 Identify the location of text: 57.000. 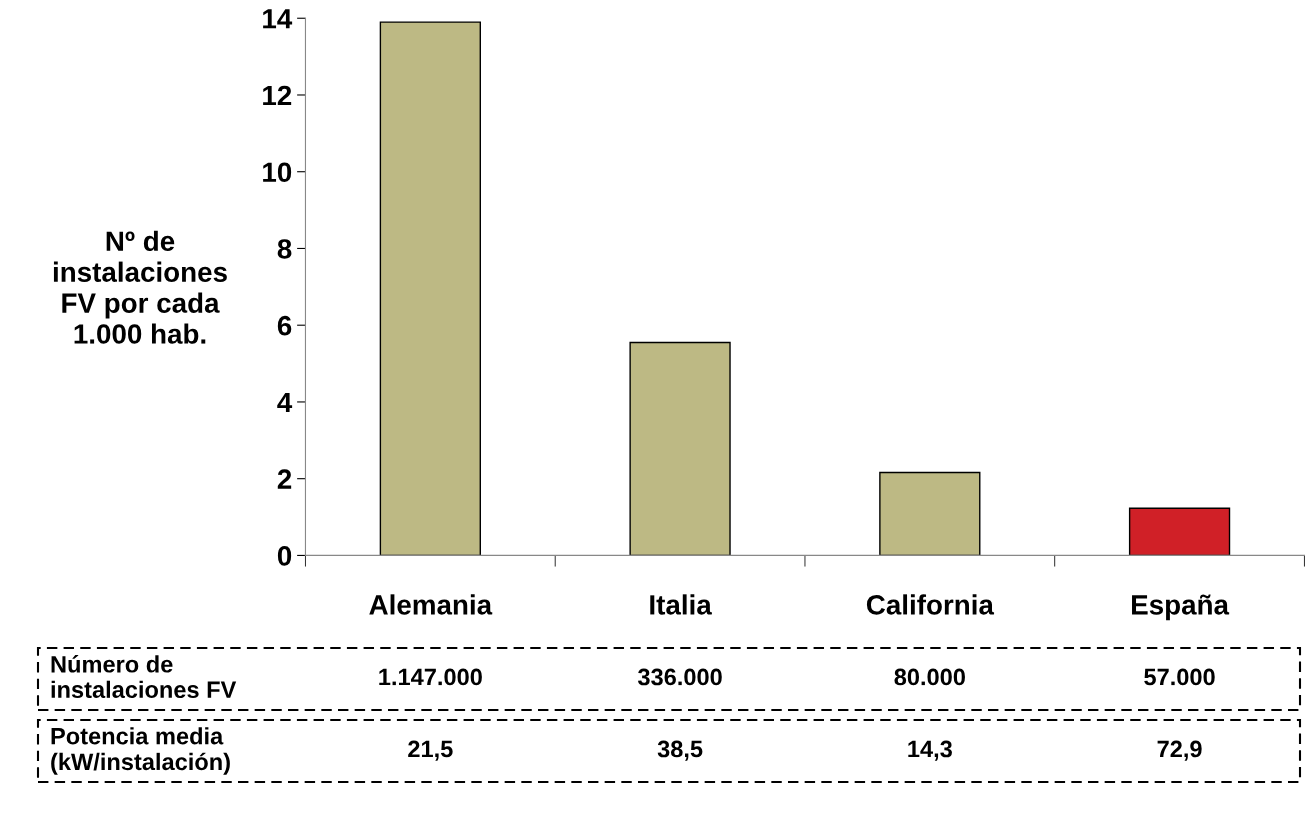
(1179, 677).